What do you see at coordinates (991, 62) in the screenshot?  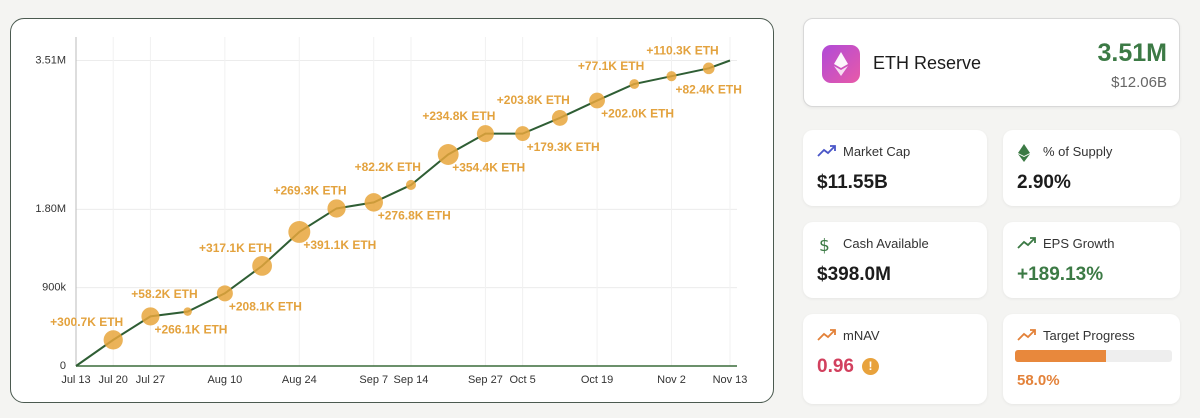 I see `reserve-card: ETH Reserve 3.51M $12.06B` at bounding box center [991, 62].